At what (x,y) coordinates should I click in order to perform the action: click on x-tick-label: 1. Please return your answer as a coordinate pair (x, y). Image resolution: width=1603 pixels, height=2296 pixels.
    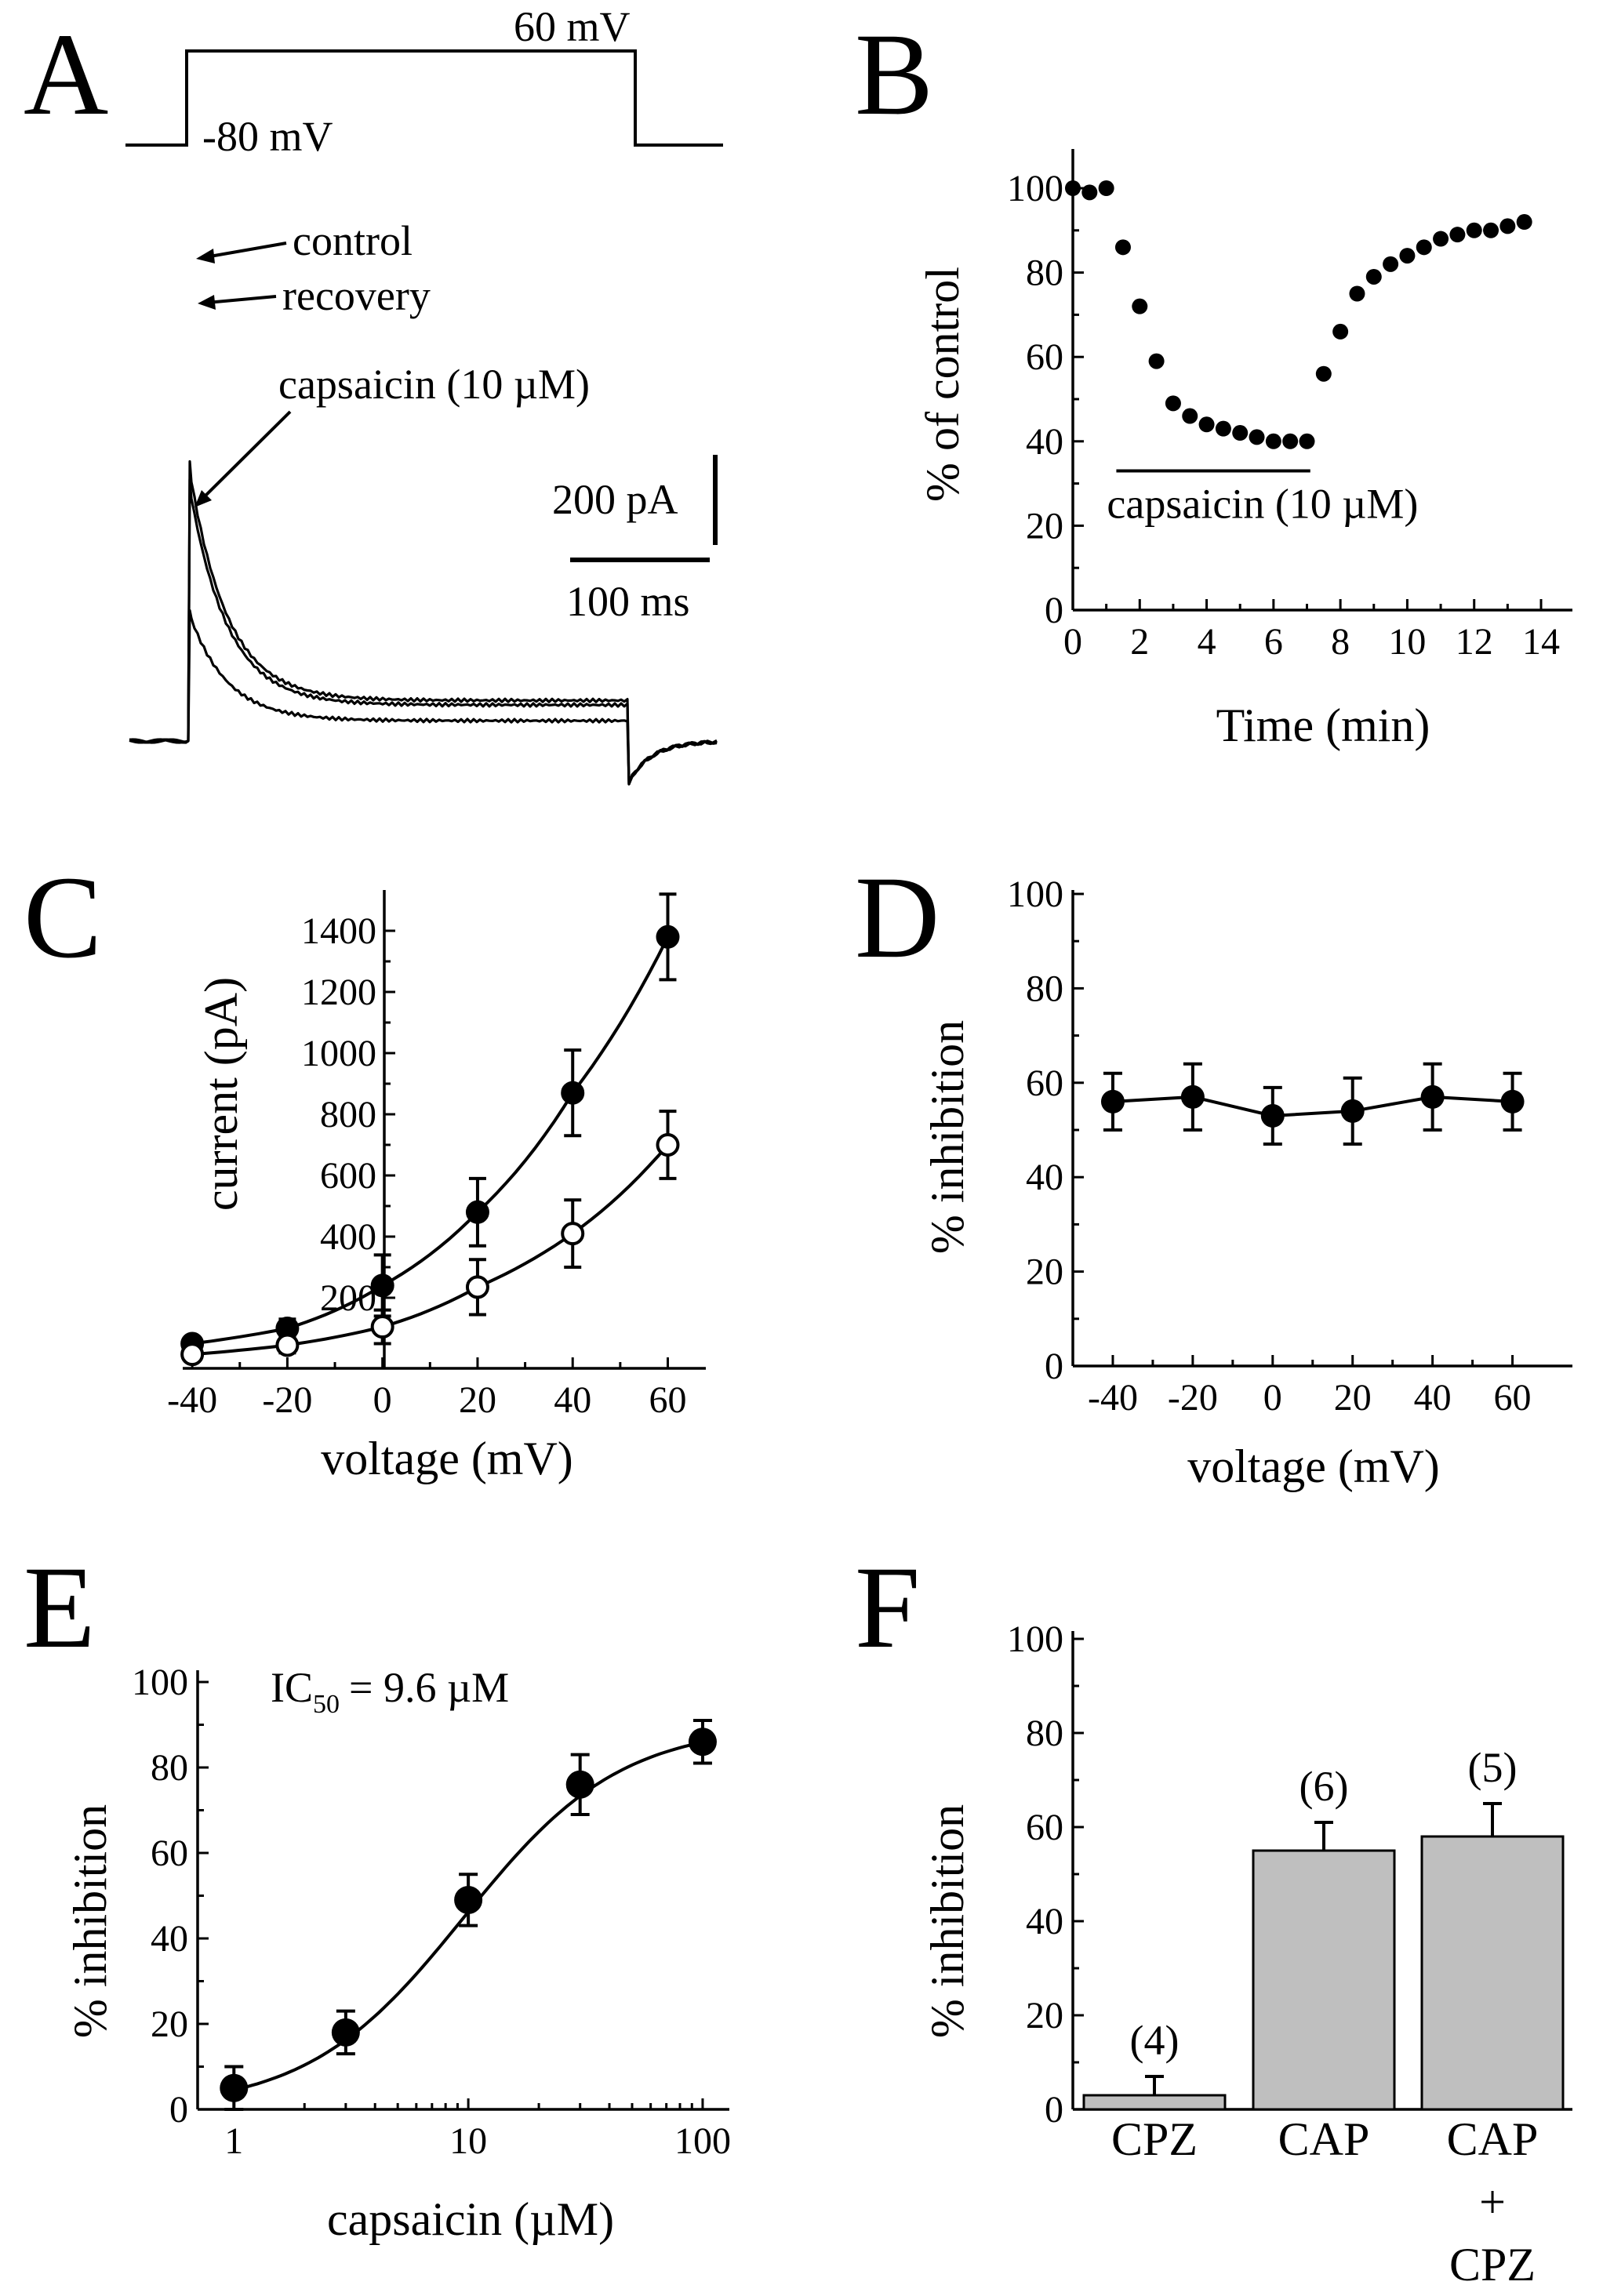
    Looking at the image, I should click on (234, 2141).